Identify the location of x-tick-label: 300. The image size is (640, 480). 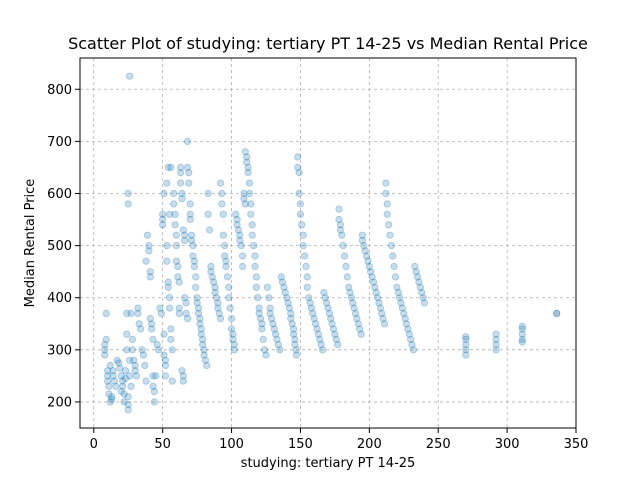
(507, 444).